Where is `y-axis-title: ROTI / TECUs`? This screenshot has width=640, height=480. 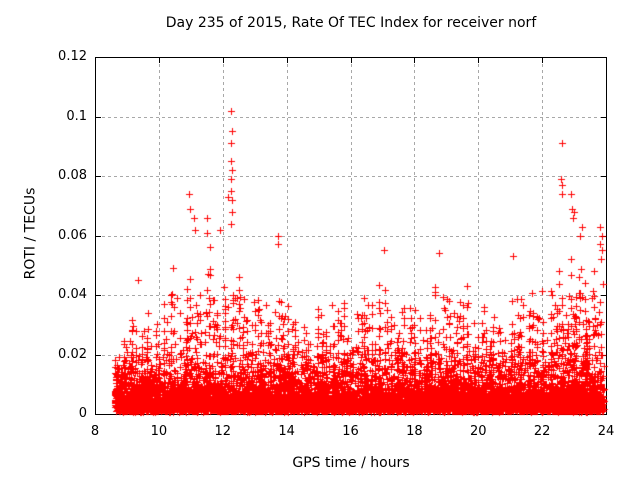
y-axis-title: ROTI / TECUs is located at coordinates (30, 233).